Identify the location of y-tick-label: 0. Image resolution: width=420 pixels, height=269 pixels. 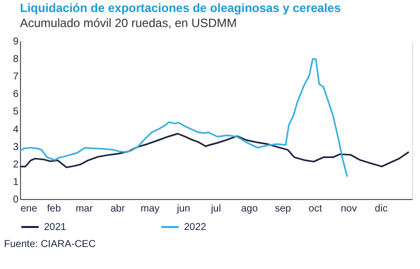
(15, 200).